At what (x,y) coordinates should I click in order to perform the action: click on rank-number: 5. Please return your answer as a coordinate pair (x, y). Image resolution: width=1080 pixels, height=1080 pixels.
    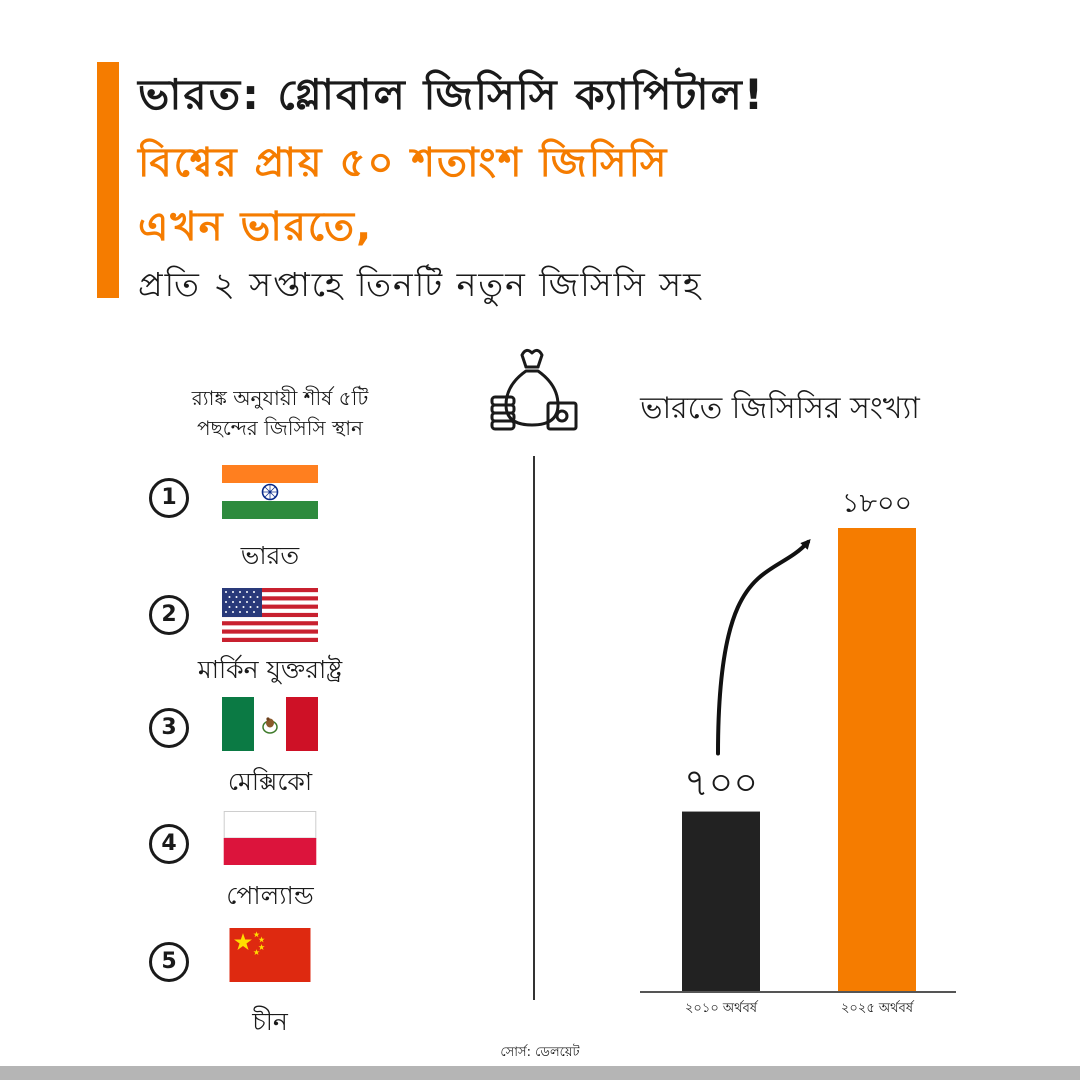
    Looking at the image, I should click on (169, 962).